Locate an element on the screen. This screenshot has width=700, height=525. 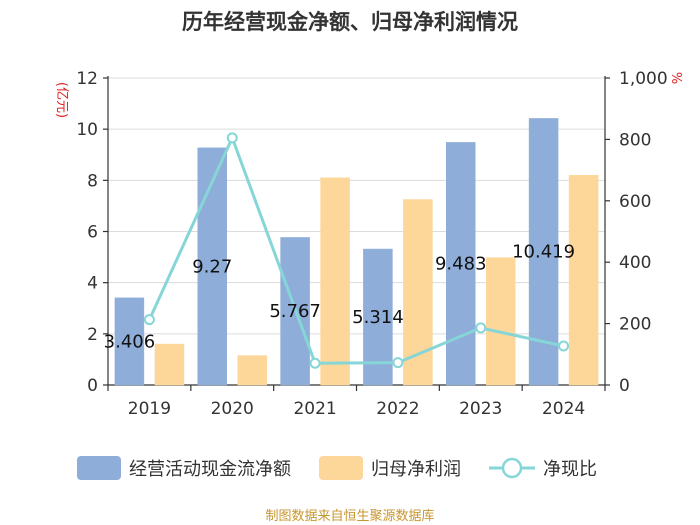
left-axis-title: (亿元) is located at coordinates (61, 100).